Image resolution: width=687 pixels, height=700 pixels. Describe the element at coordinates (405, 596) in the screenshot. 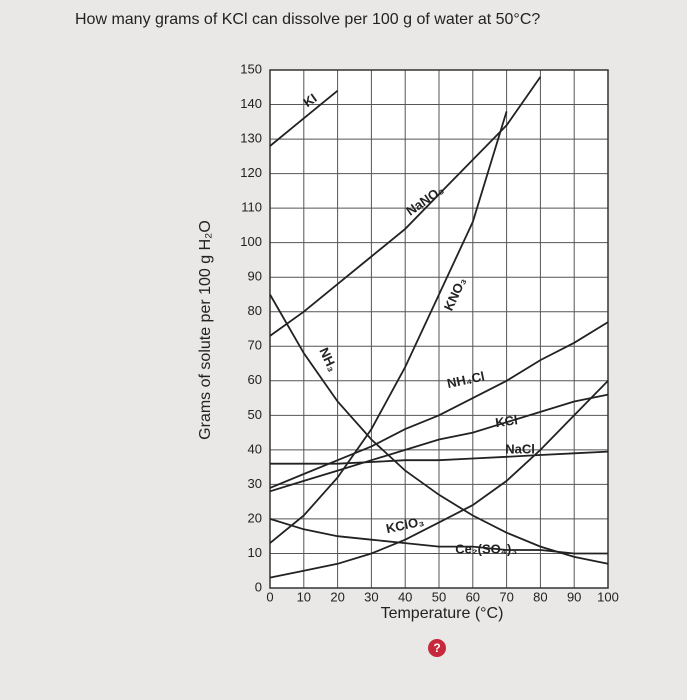

I see `x-tick-label: 40` at that location.